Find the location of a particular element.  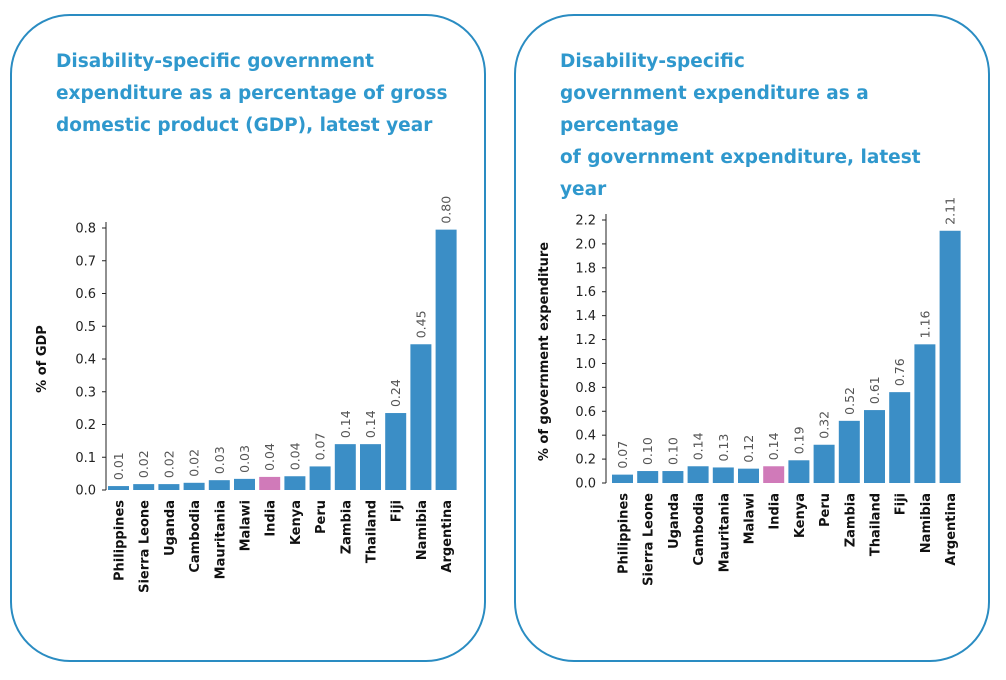

bar-value-label: 0.61 is located at coordinates (874, 390).